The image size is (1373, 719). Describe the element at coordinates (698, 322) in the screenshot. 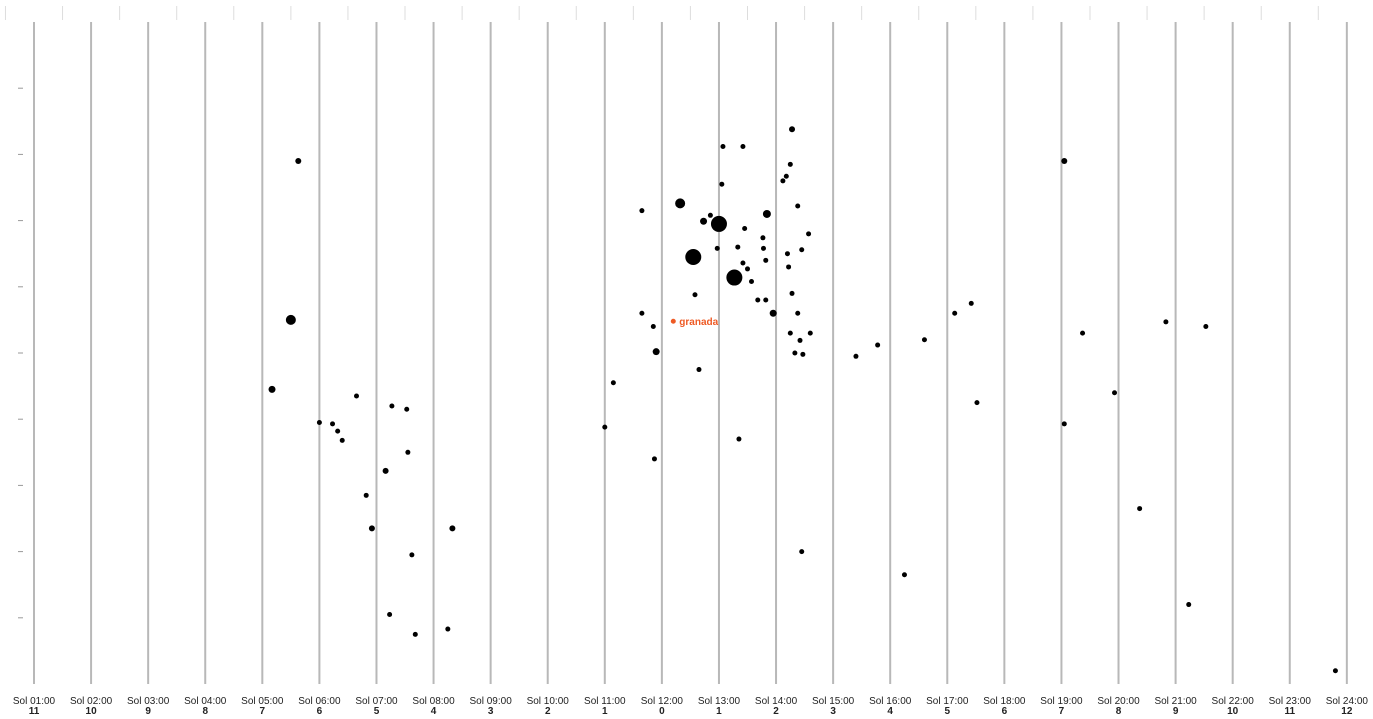

I see `annotation-label: granada` at that location.